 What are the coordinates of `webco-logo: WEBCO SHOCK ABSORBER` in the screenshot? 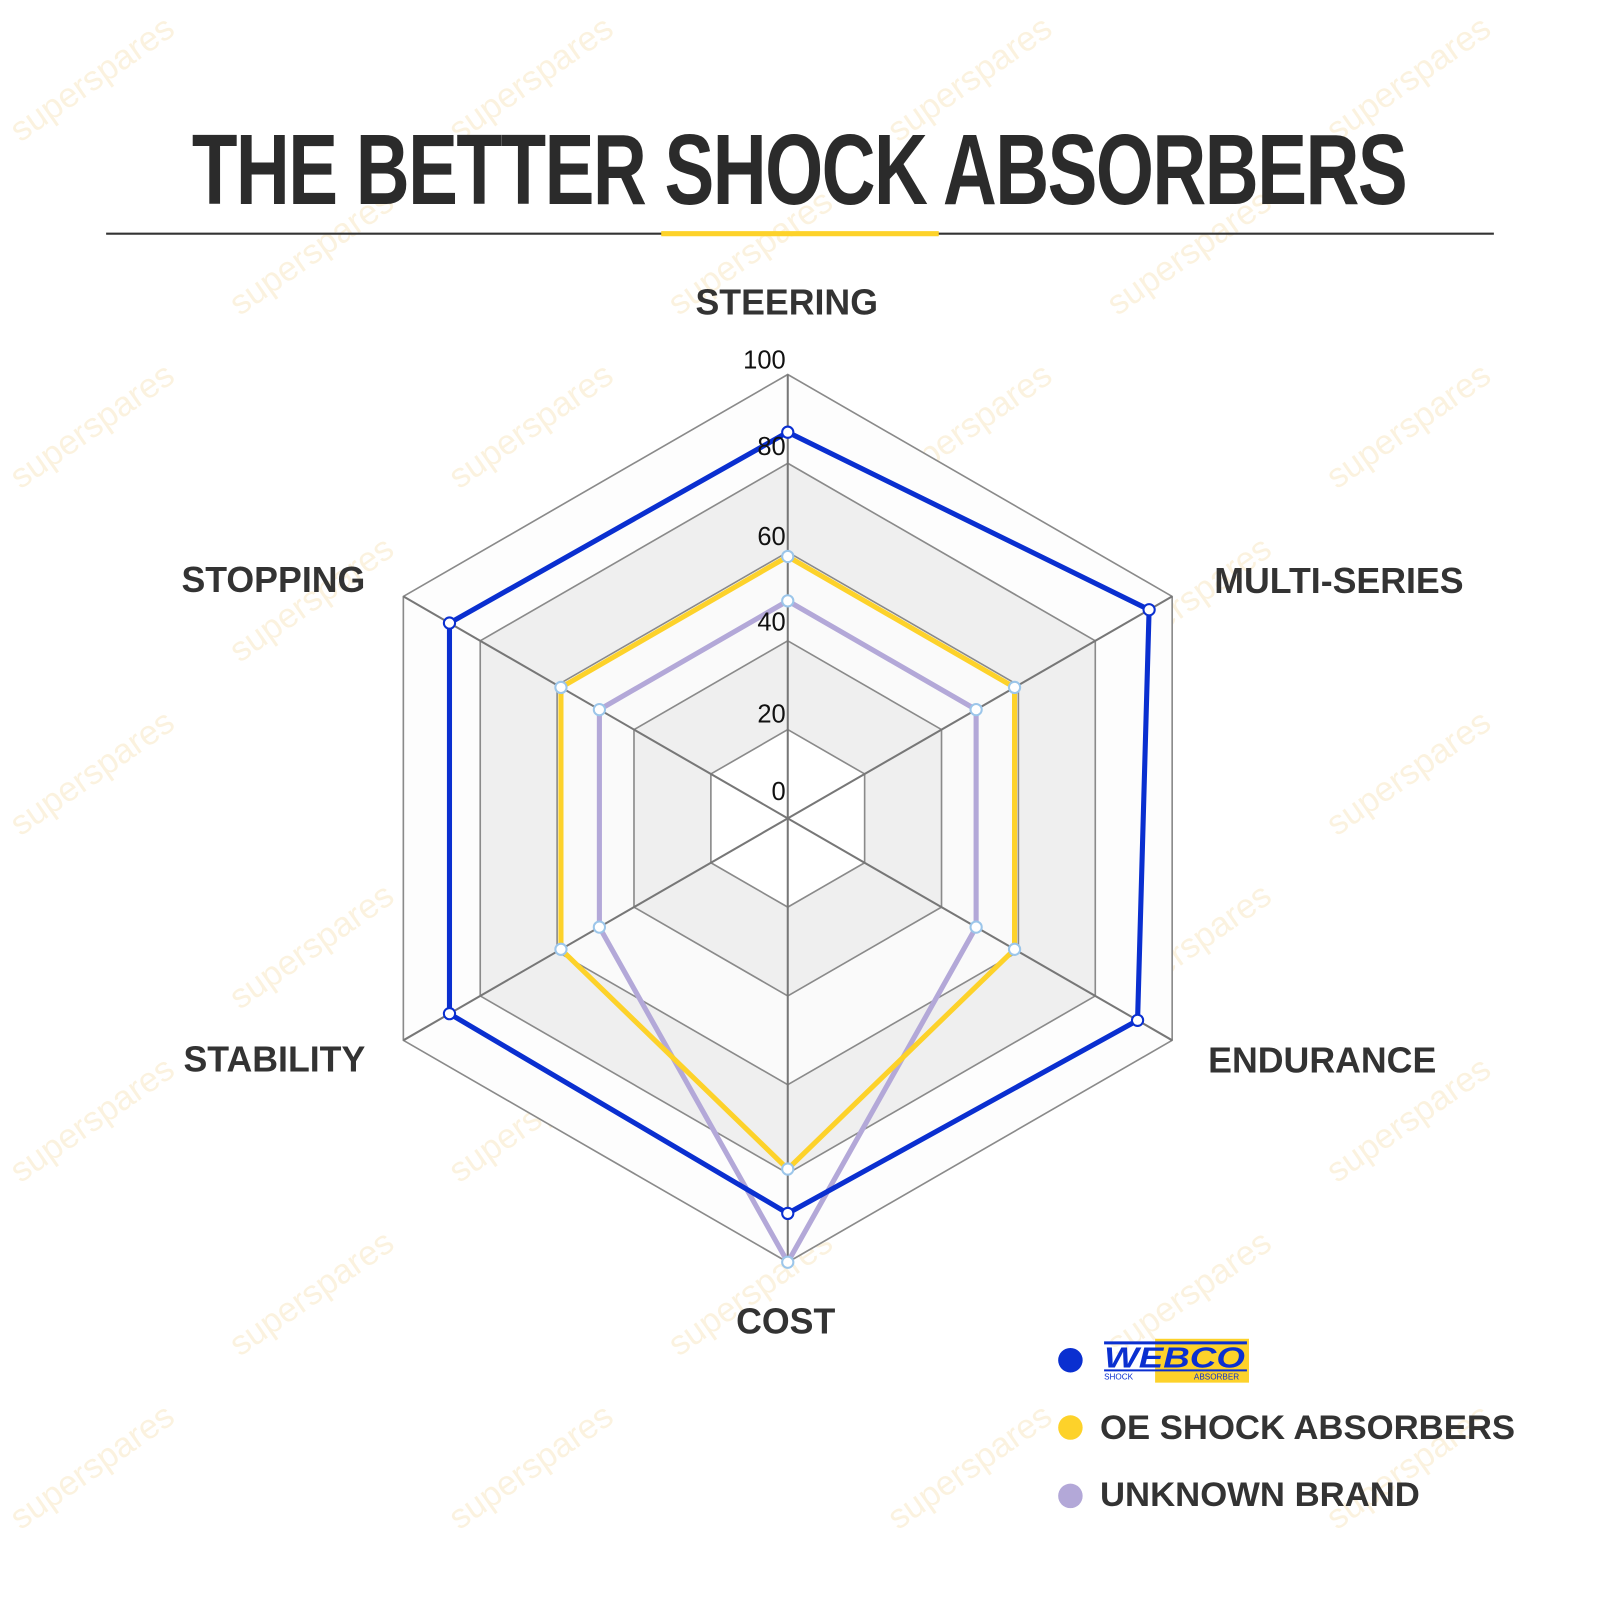 It's located at (1176, 1360).